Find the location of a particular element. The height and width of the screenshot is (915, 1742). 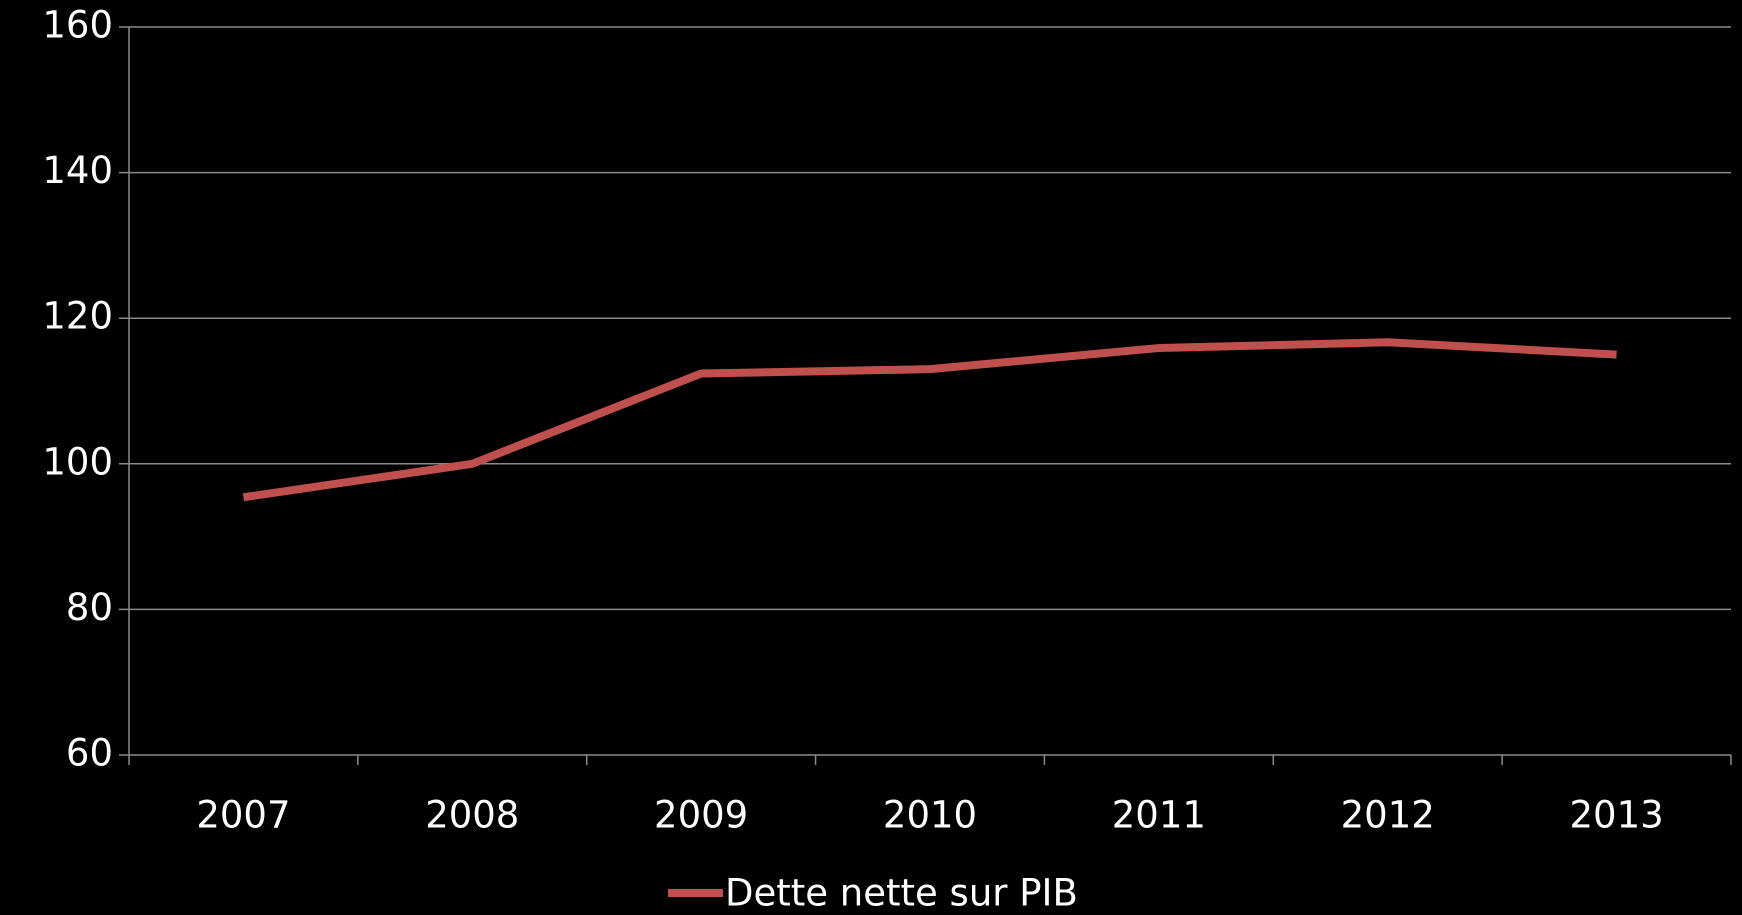

legend-label: Dette nette sur PIB is located at coordinates (901, 893).